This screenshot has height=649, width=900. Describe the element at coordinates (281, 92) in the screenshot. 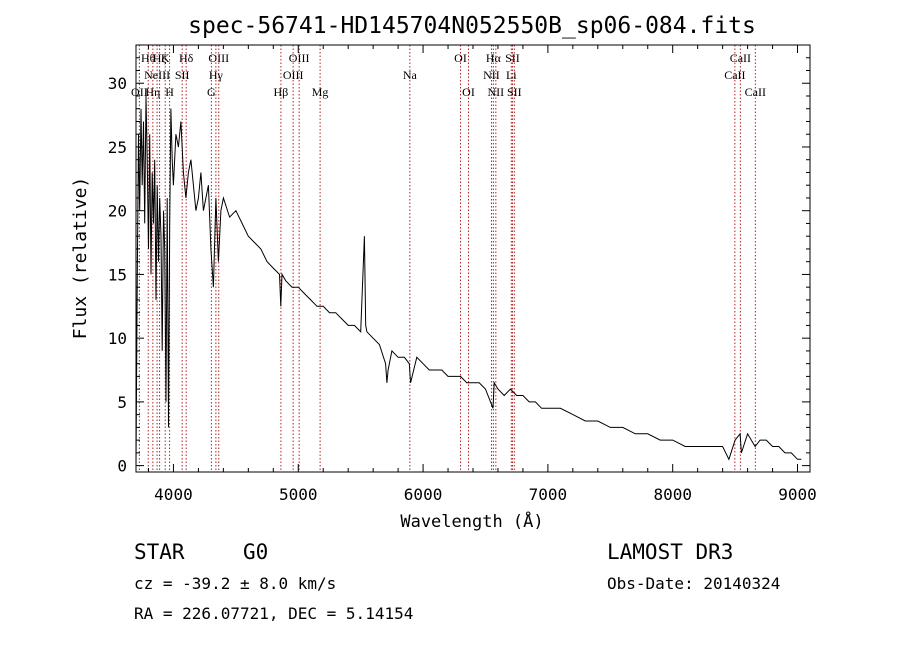

I see `feature-label: Hβ` at that location.